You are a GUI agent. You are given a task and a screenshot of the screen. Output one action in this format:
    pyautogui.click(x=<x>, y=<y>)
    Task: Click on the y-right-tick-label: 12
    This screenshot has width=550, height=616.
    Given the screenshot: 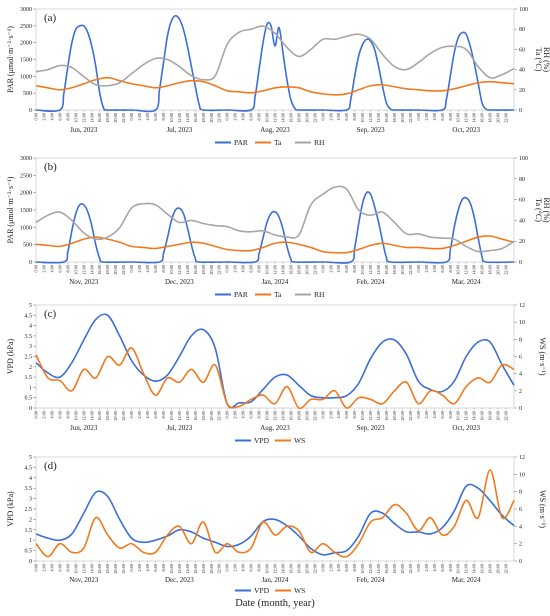 What is the action you would take?
    pyautogui.click(x=522, y=306)
    